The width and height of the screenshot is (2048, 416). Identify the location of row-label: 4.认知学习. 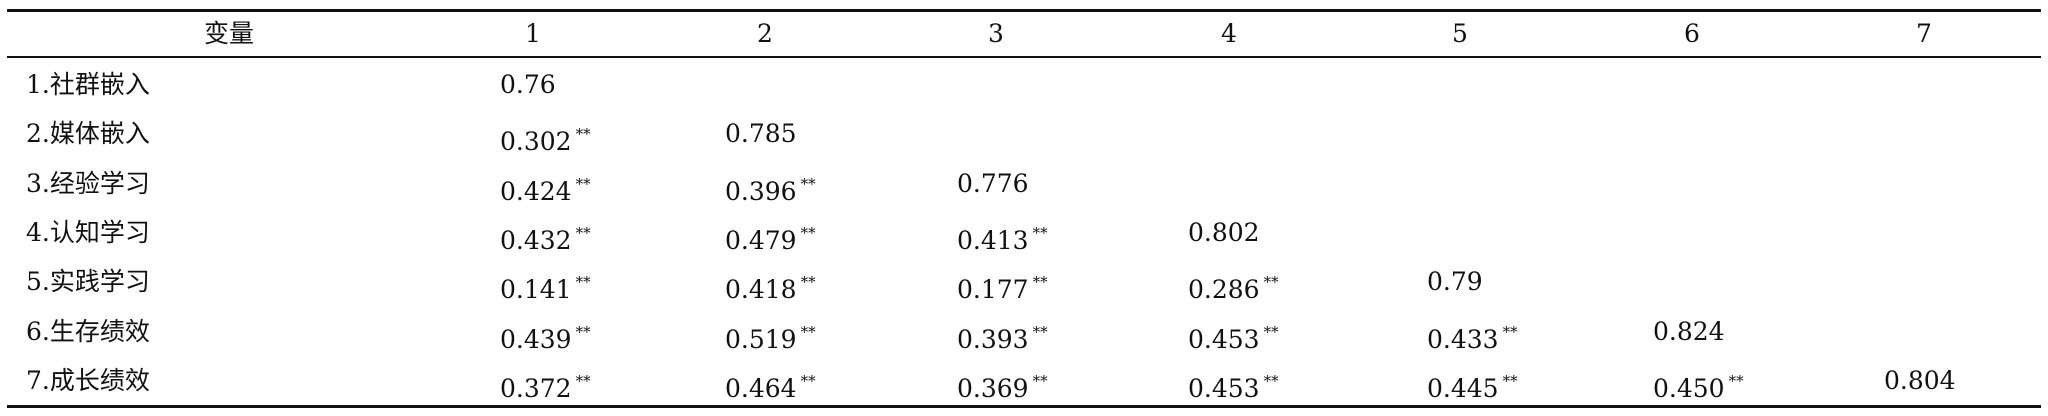
(88, 232).